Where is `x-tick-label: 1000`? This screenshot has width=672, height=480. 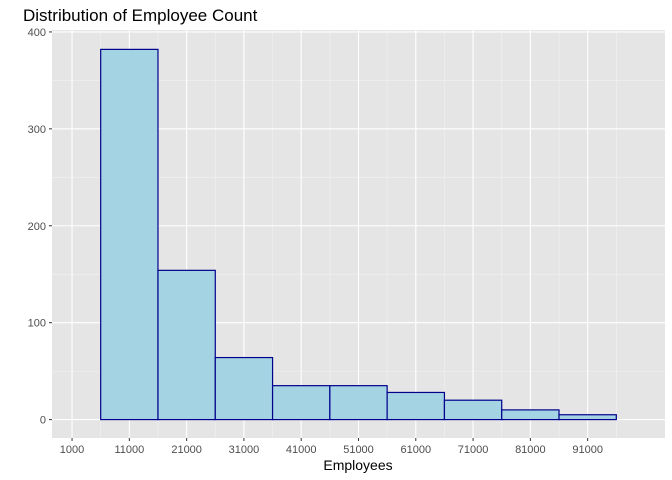 x-tick-label: 1000 is located at coordinates (72, 450).